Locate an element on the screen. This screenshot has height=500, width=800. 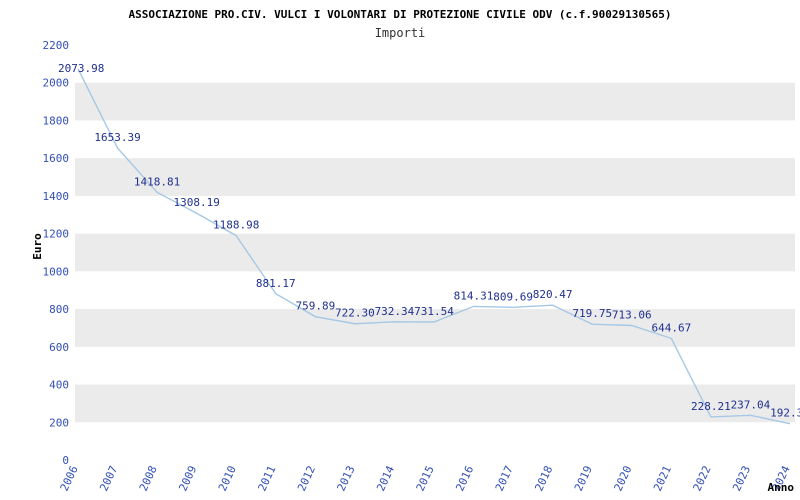
y-tick-label: 1000 is located at coordinates (56, 271).